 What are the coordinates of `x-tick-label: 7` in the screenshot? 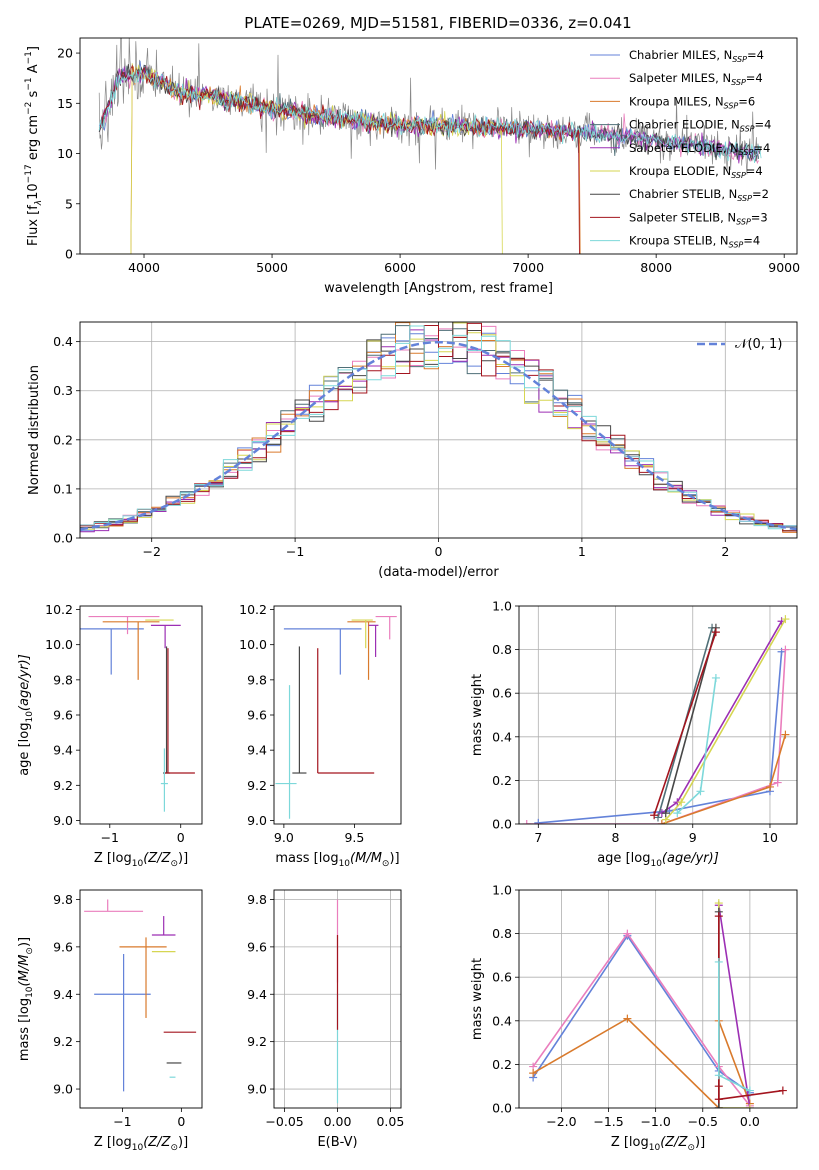 It's located at (538, 837).